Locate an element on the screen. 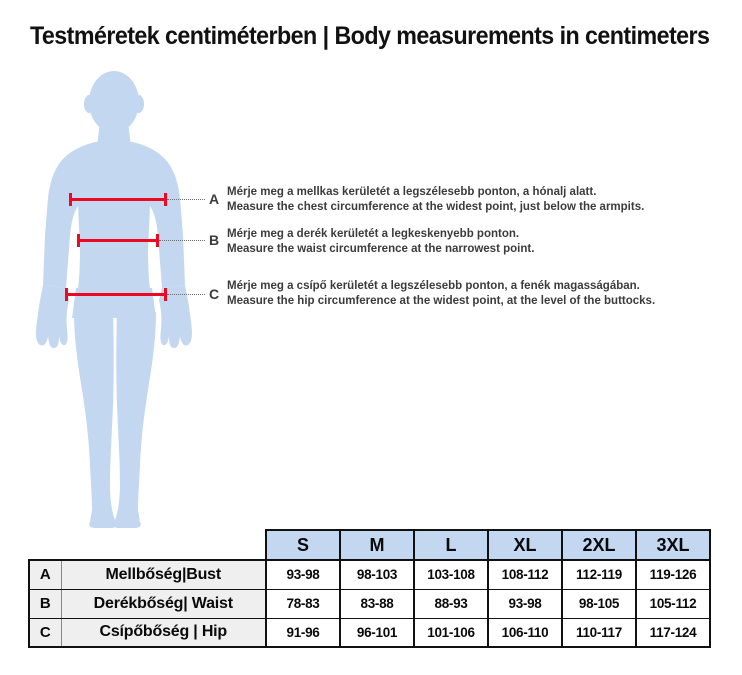 The height and width of the screenshot is (675, 742). header-size-l: L is located at coordinates (451, 545).